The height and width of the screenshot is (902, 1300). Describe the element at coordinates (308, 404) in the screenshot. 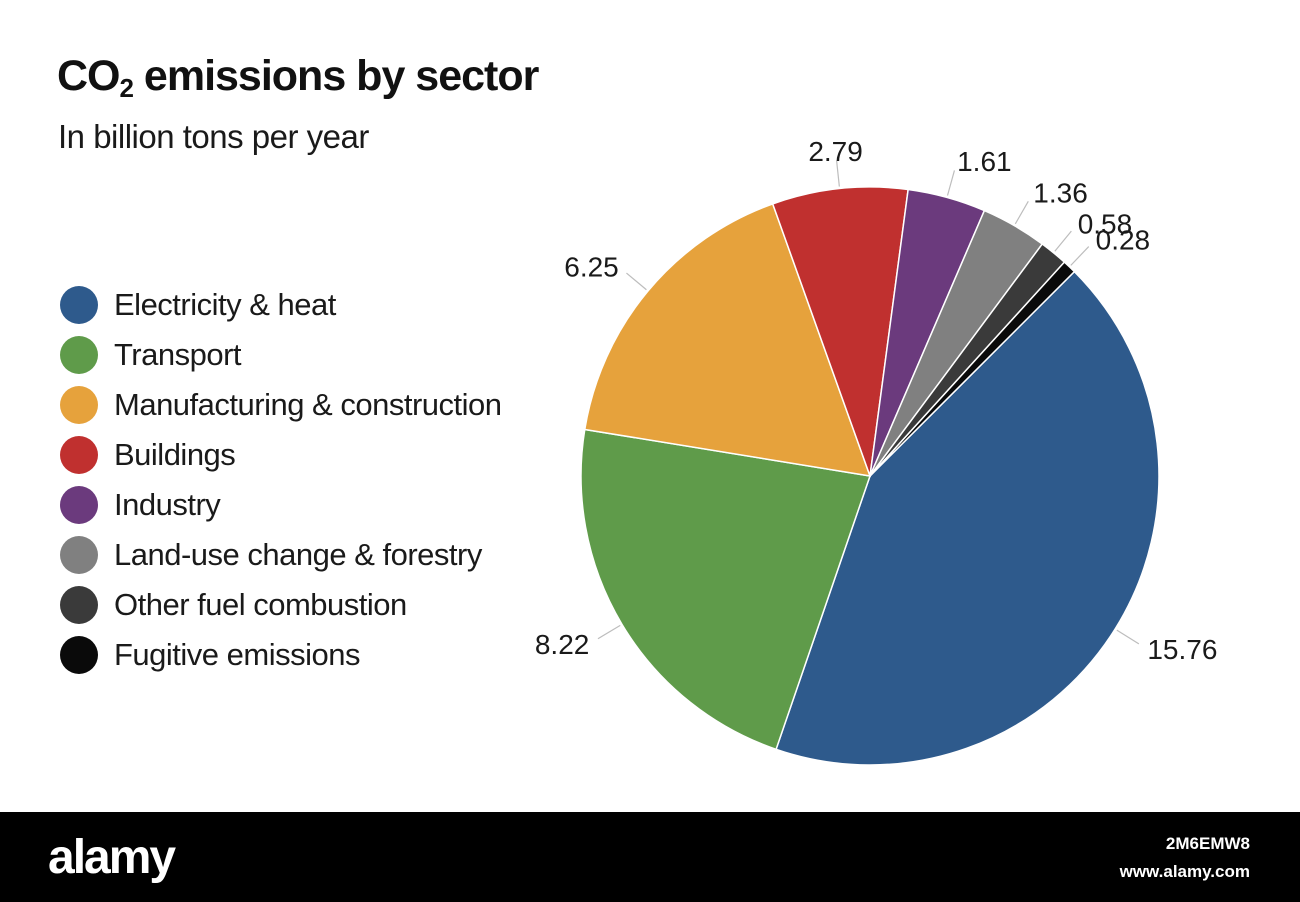

I see `legend-label: Manufacturing & construction` at that location.